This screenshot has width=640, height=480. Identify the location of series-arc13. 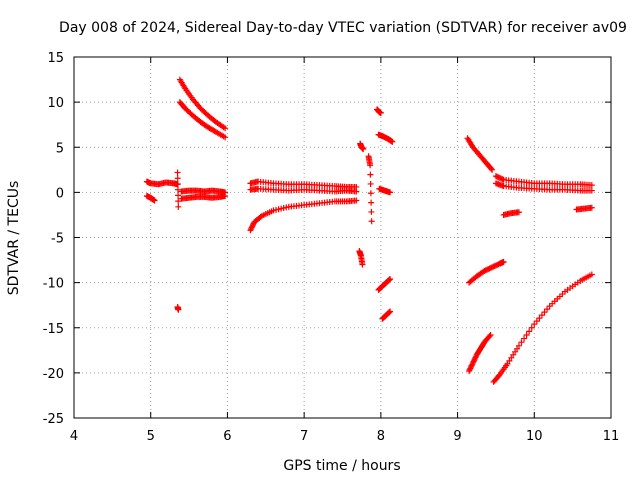
(361, 258).